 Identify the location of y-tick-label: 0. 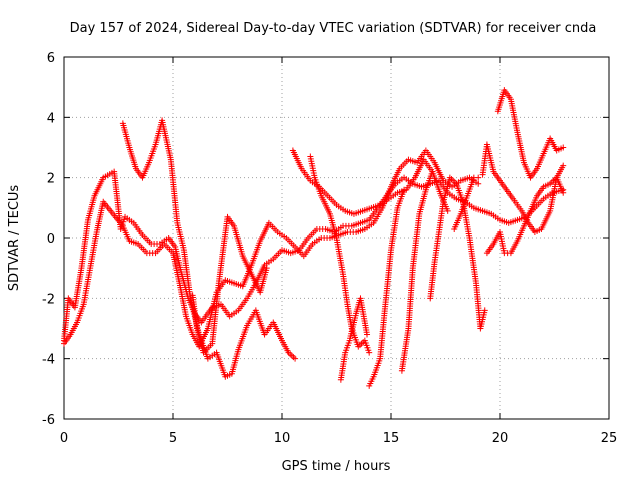
(51, 239).